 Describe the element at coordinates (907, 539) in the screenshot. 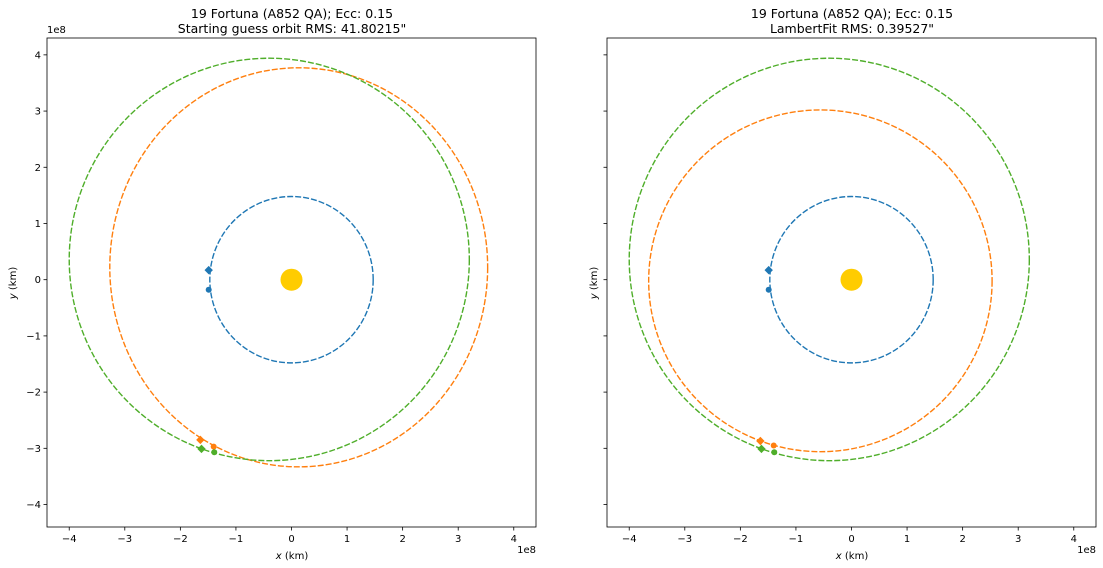

I see `right-x-tick-label: 1` at that location.